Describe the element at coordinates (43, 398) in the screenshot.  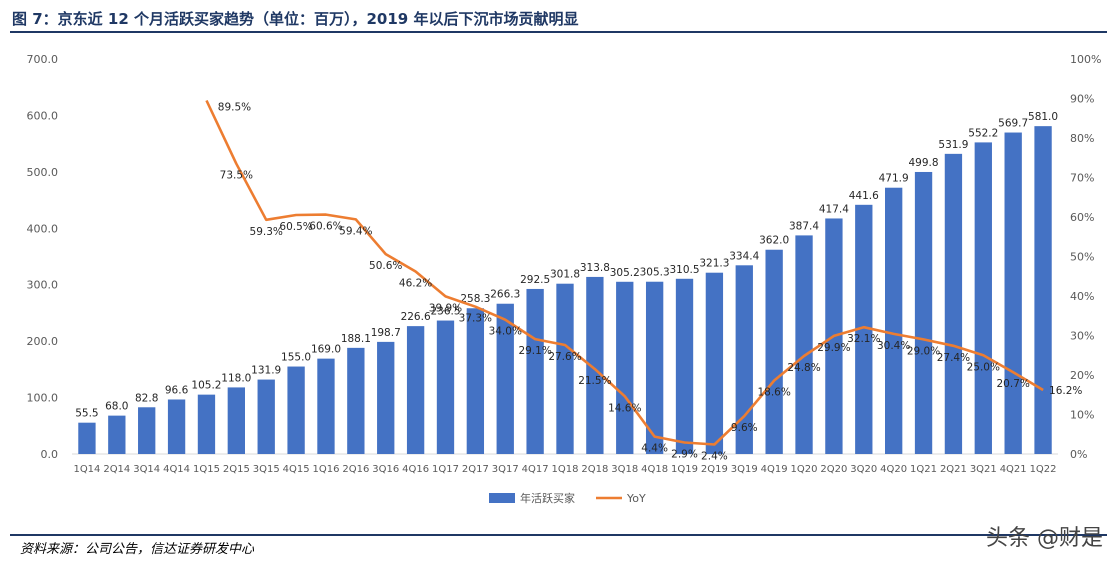
I see `y-left-tick-label: 100.0` at that location.